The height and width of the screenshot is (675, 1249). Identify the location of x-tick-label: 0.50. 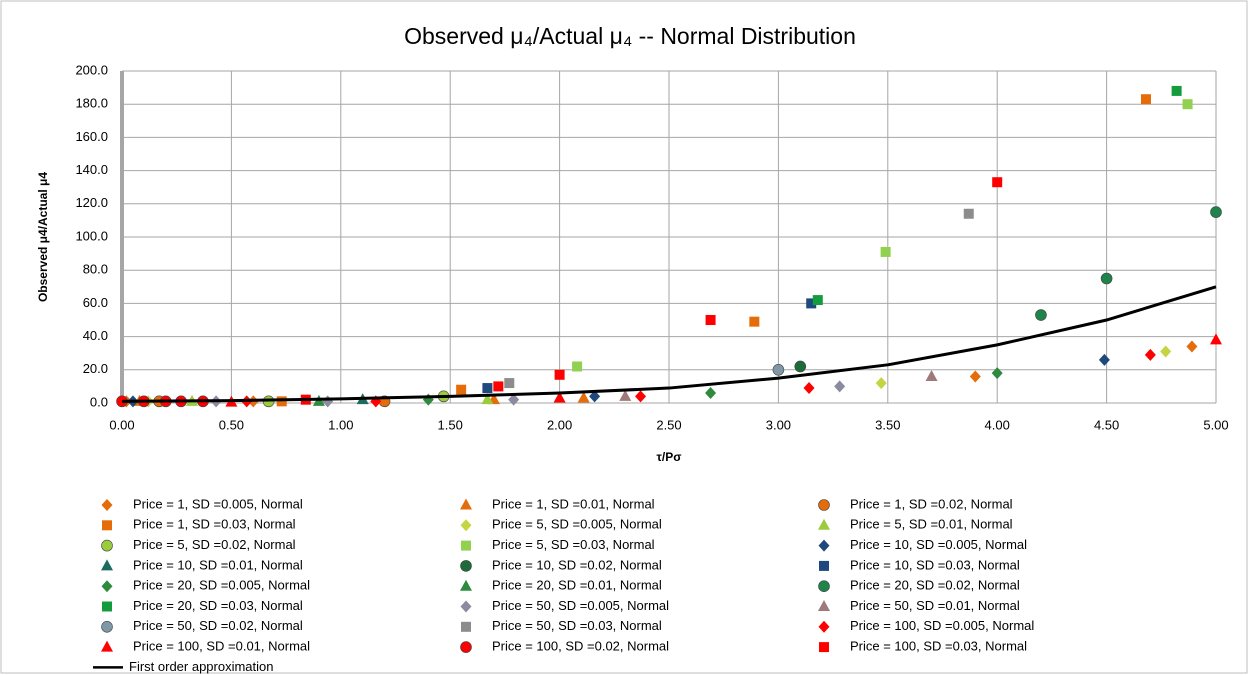
(231, 424).